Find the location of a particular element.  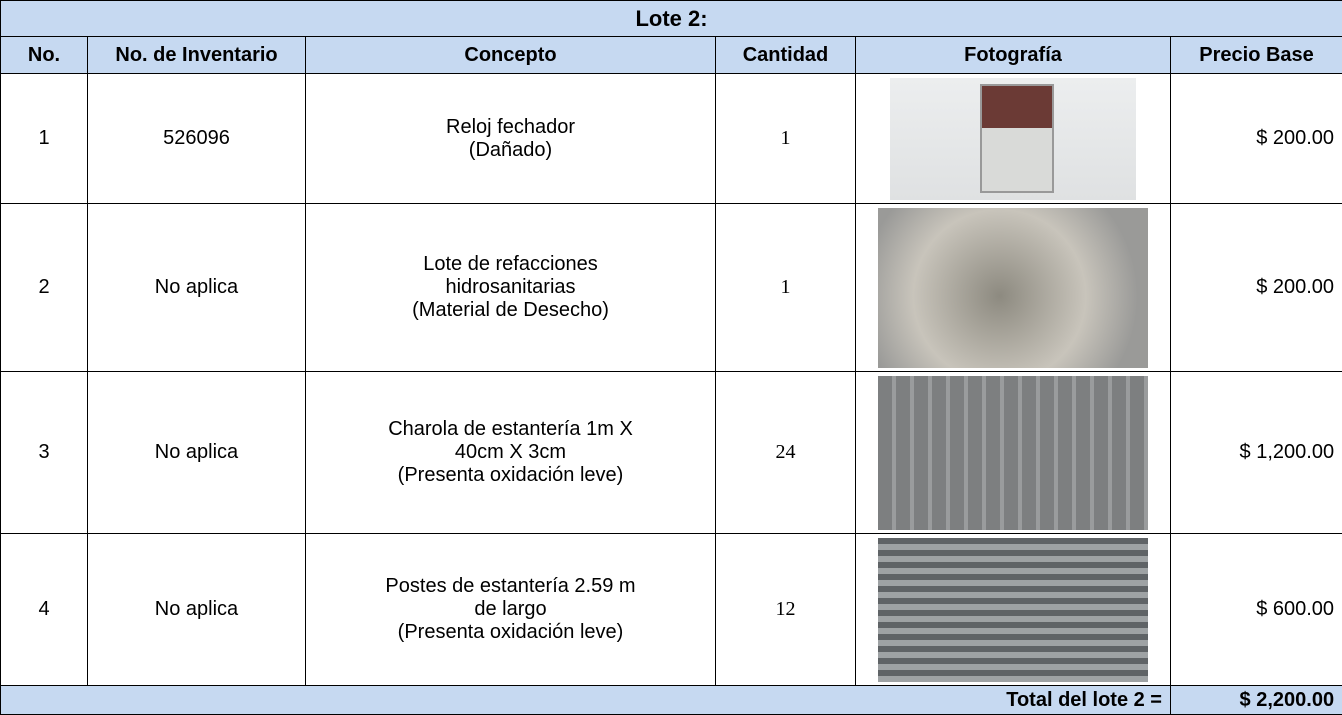

item-number: 2 is located at coordinates (44, 287).